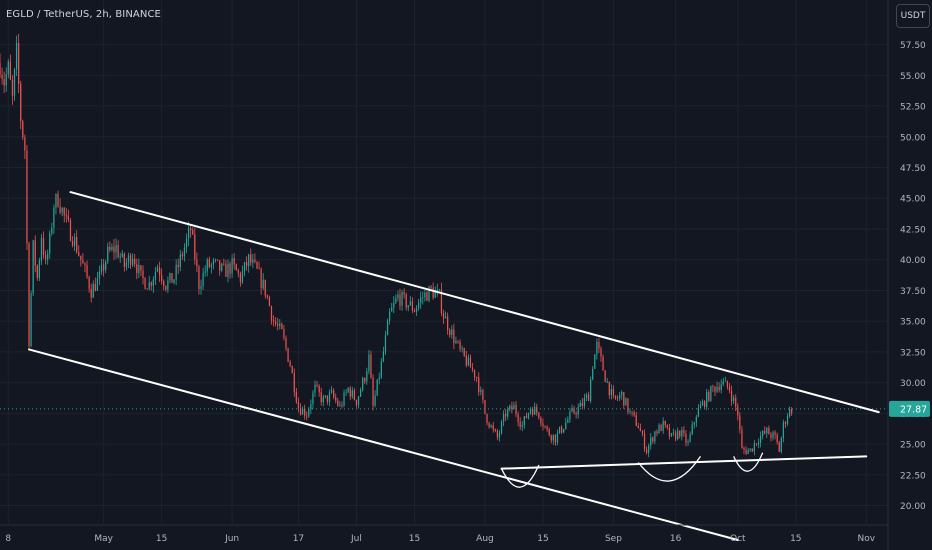 This screenshot has width=932, height=550. I want to click on x-tick-label: Sep, so click(613, 539).